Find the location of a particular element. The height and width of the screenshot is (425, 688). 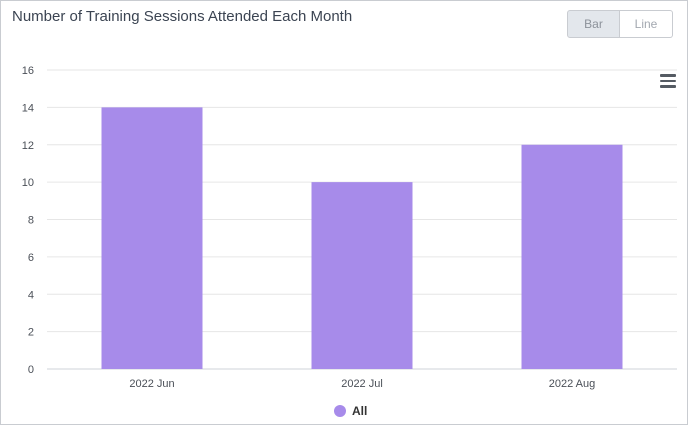

y-tick-label: 12 is located at coordinates (28, 146).